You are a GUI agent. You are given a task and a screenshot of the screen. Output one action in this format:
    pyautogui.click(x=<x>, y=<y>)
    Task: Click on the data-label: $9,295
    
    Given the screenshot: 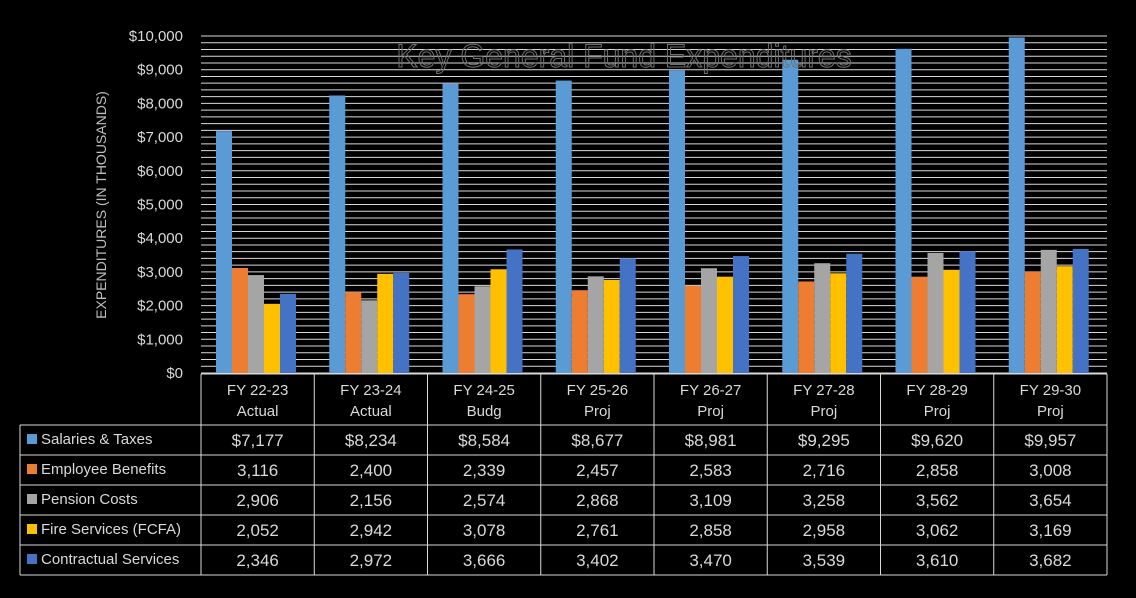 What is the action you would take?
    pyautogui.click(x=824, y=440)
    